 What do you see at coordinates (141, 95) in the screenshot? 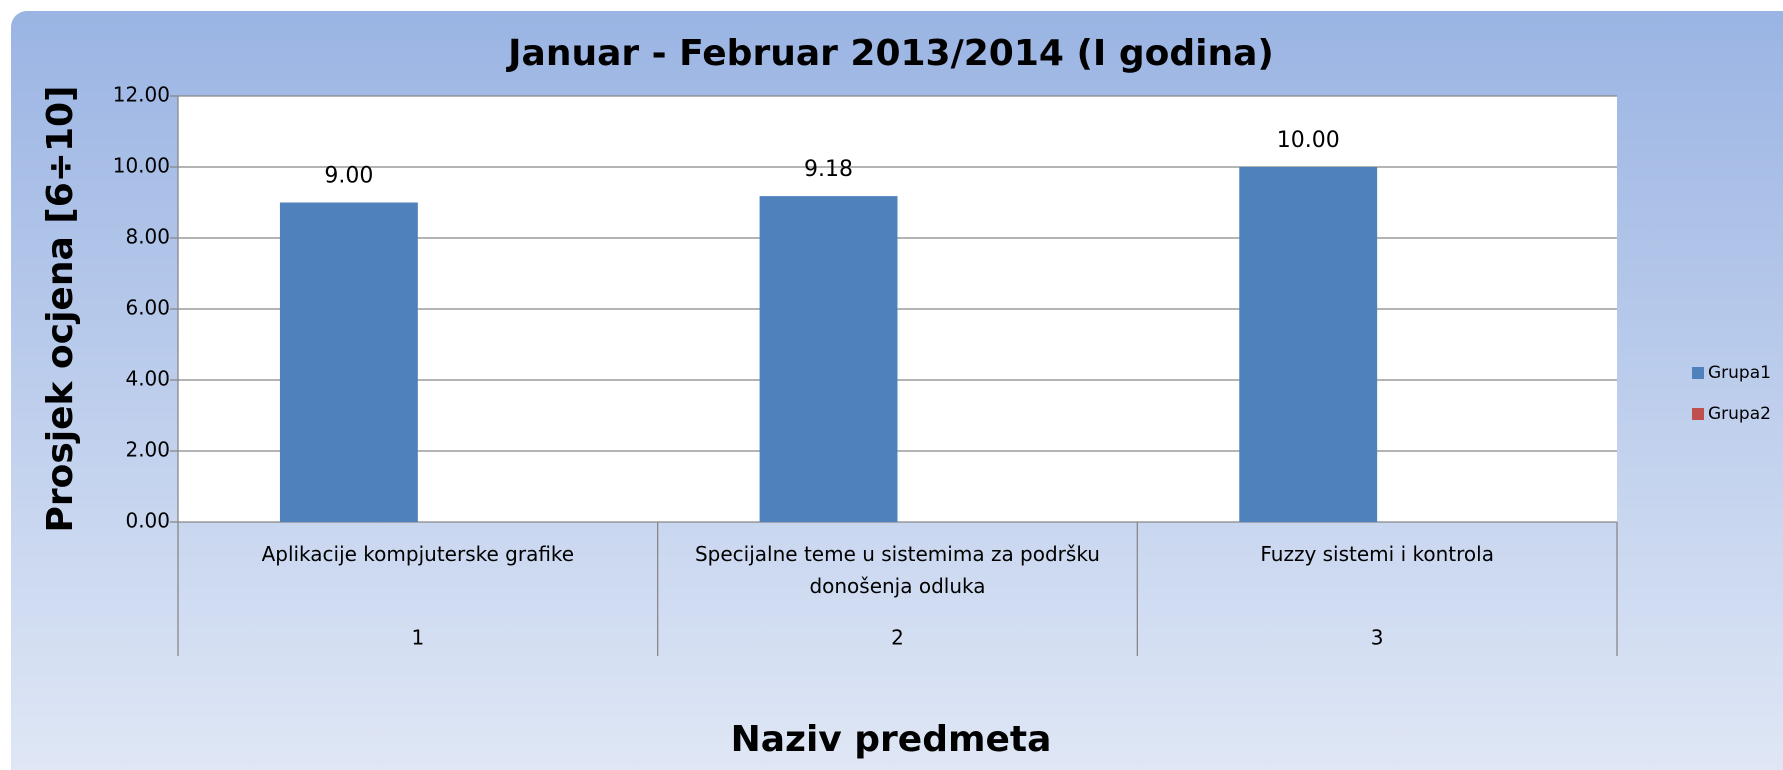
I see `y-tick-label: 12.00` at bounding box center [141, 95].